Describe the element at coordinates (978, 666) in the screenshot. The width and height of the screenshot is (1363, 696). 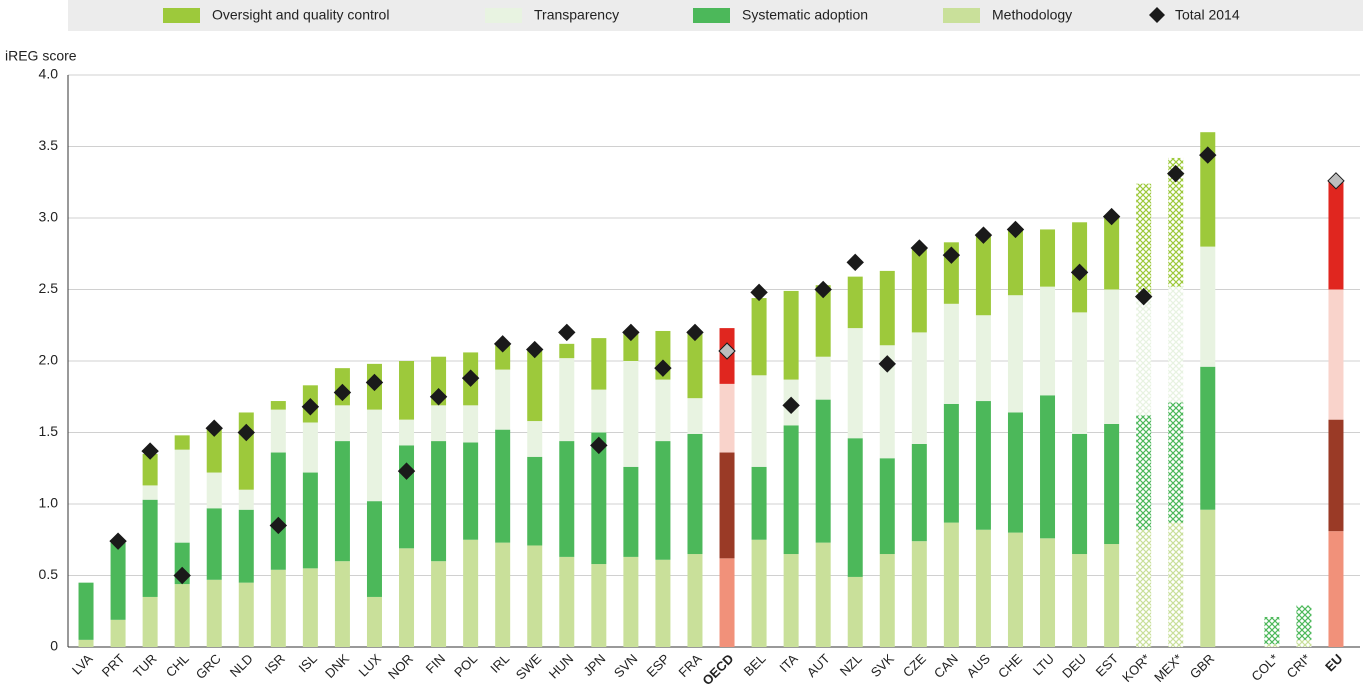
I see `x-tick-label: AUS` at that location.